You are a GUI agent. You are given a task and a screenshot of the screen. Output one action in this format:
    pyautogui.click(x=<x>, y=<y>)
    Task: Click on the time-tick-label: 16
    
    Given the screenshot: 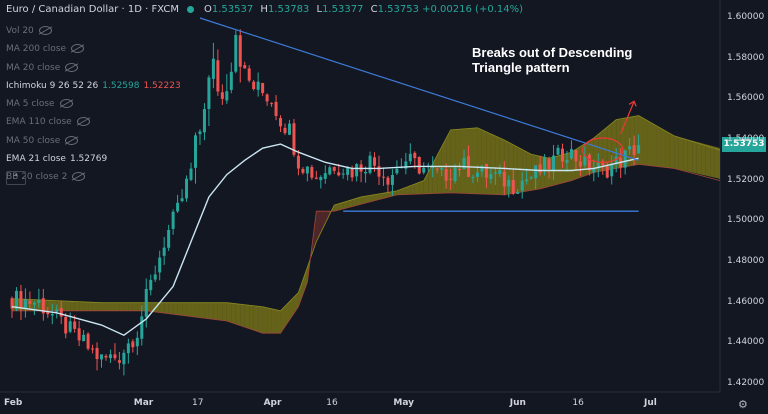 What is the action you would take?
    pyautogui.click(x=578, y=403)
    